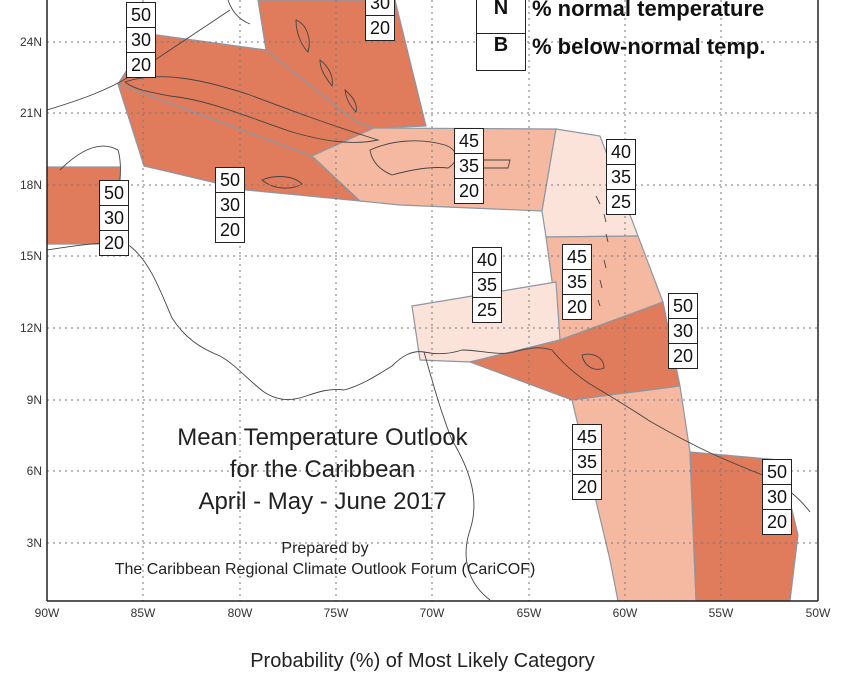  What do you see at coordinates (143, 613) in the screenshot?
I see `lon-label-85w: 85W` at bounding box center [143, 613].